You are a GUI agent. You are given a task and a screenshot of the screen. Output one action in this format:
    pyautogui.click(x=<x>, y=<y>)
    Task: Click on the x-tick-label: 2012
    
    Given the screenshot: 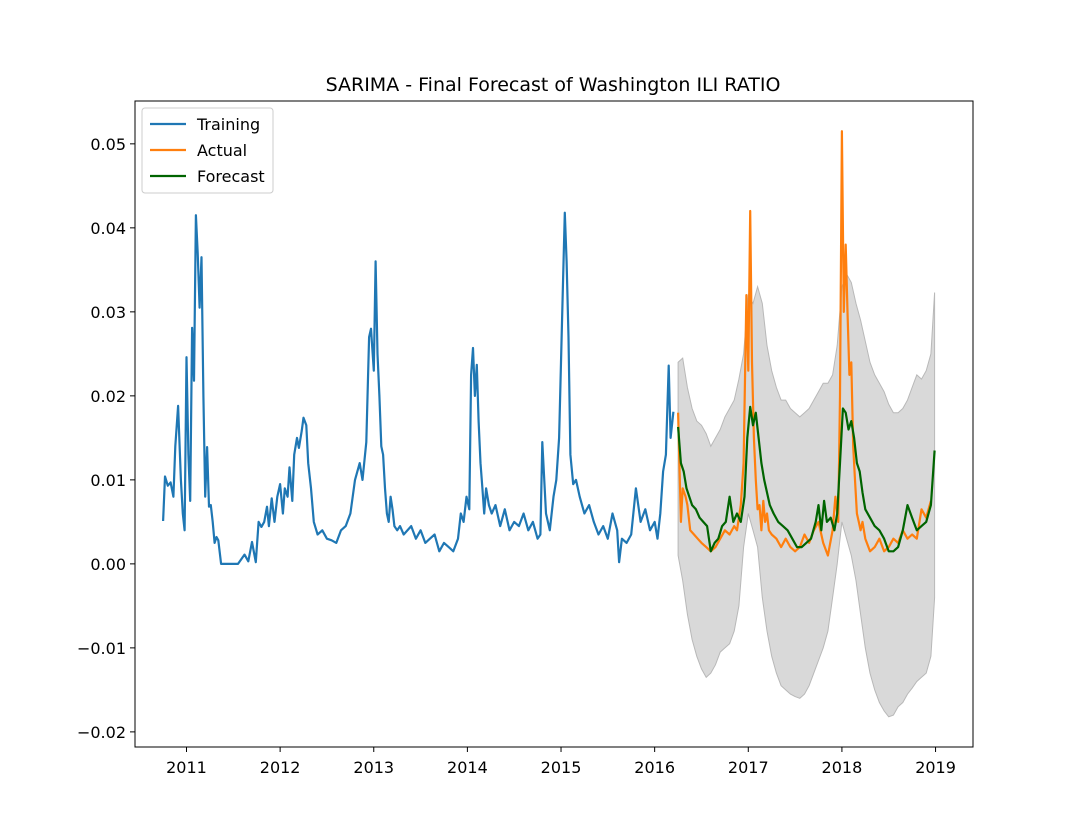 What is the action you would take?
    pyautogui.click(x=280, y=767)
    